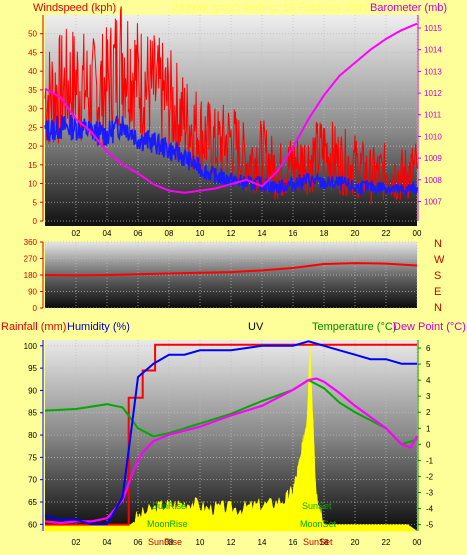  I want to click on sunrise-axis-label: SunRise, so click(165, 542).